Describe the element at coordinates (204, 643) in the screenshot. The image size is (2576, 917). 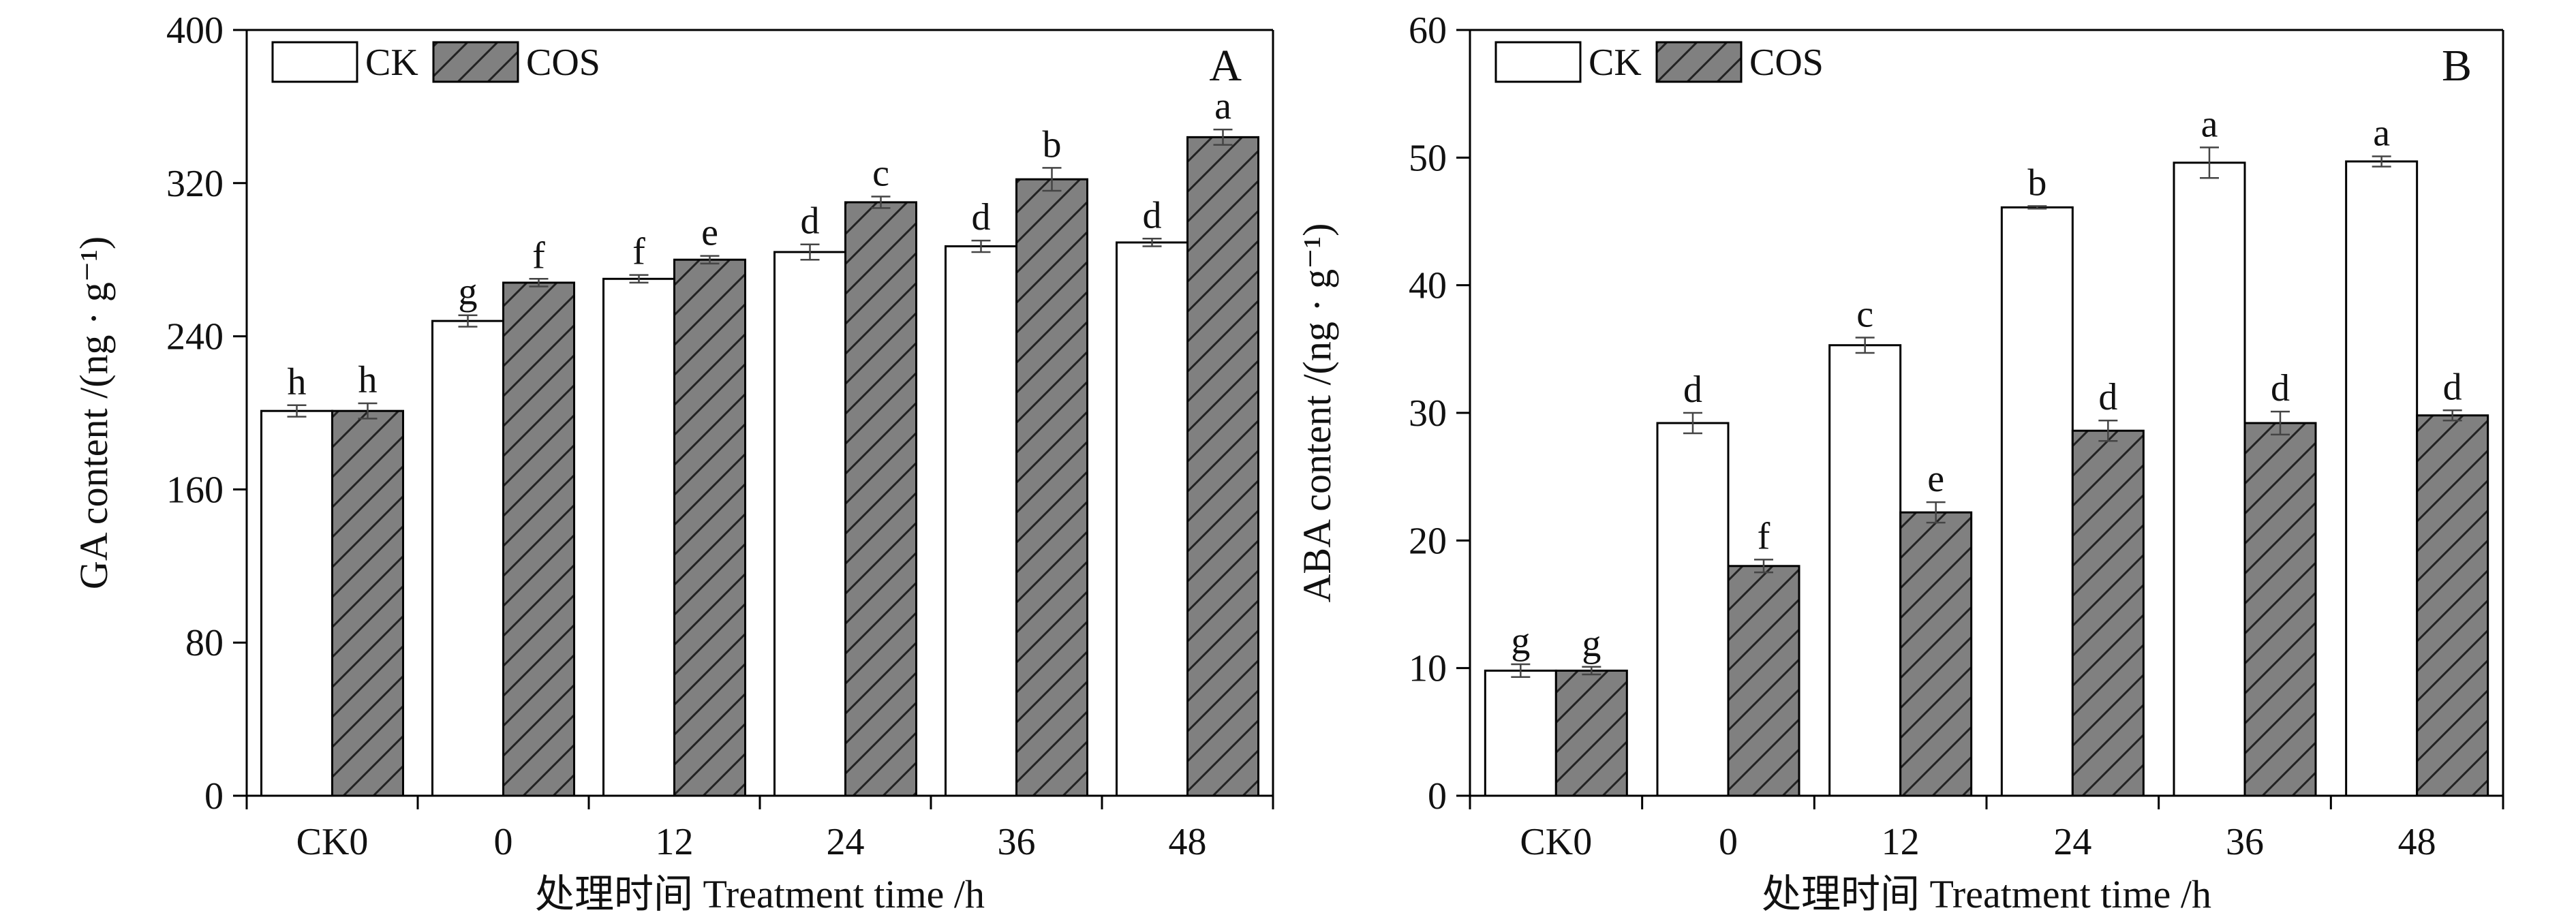
I see `y-tick-label-1: 80` at that location.